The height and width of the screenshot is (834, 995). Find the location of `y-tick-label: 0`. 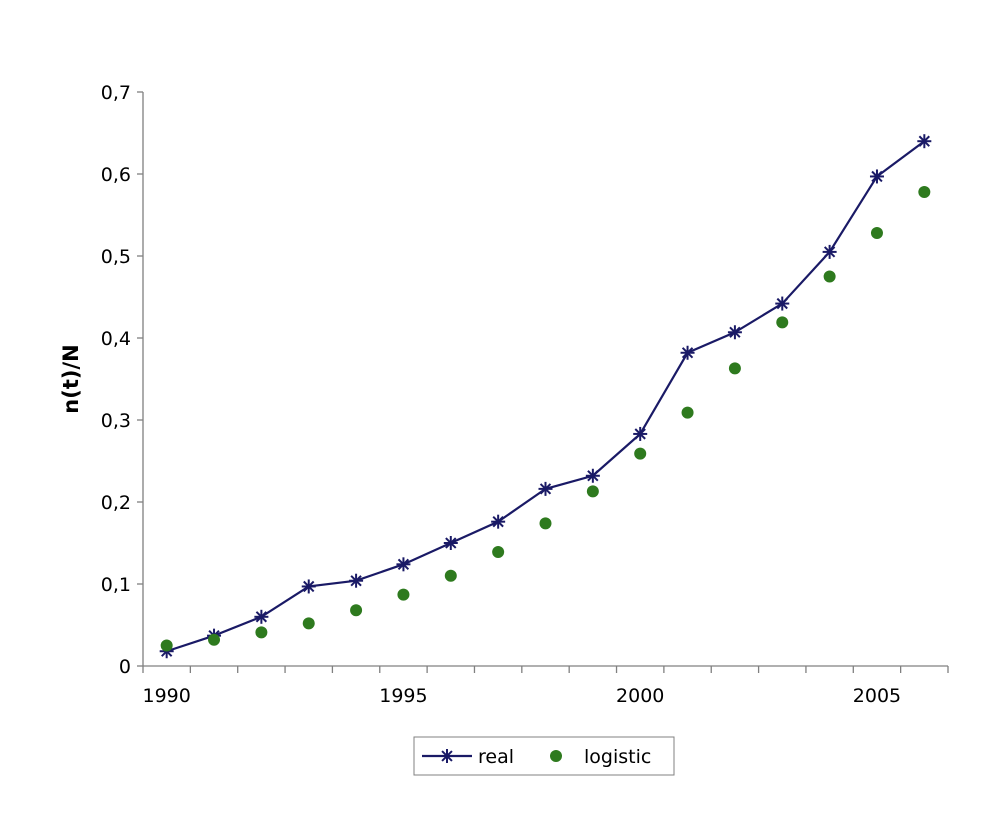

y-tick-label: 0 is located at coordinates (125, 667).